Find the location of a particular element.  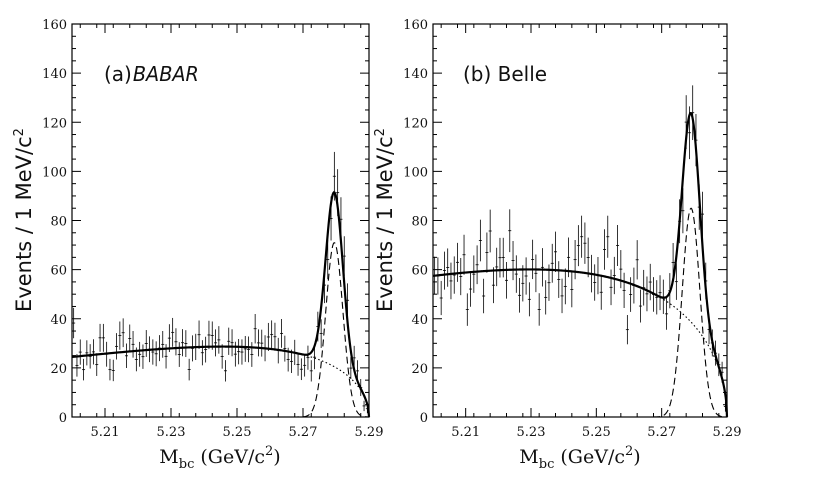

panel-label: (a)BABAR is located at coordinates (151, 74).